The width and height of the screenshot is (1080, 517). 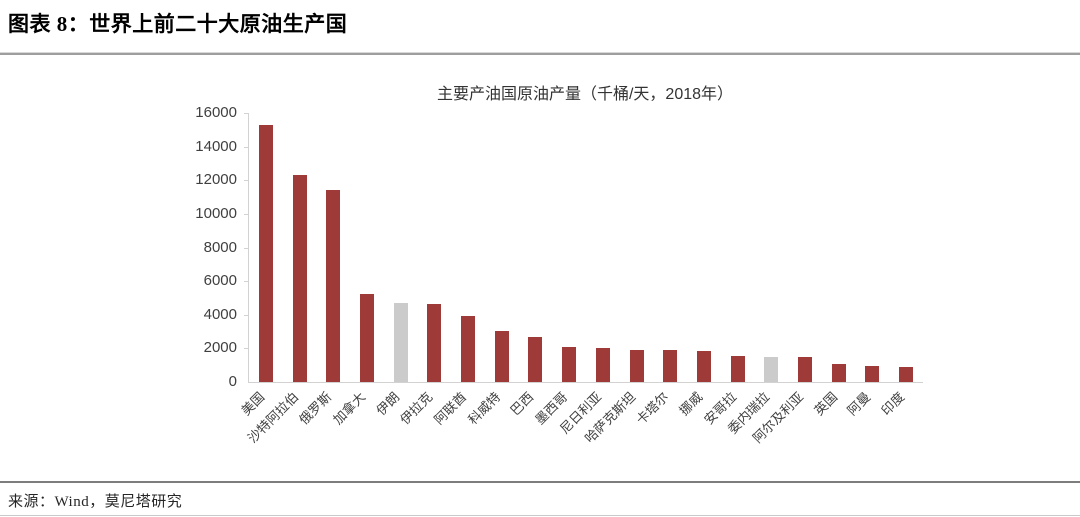 I want to click on chart-title: 主要产油国原油产量（千桶/天，2018年）, so click(x=585, y=94).